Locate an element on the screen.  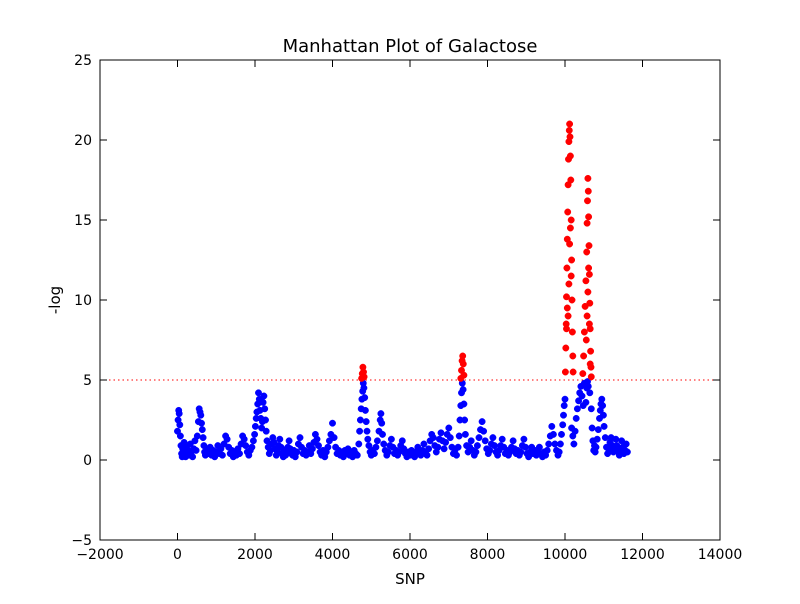
y-tick-label: 20 is located at coordinates (83, 141).